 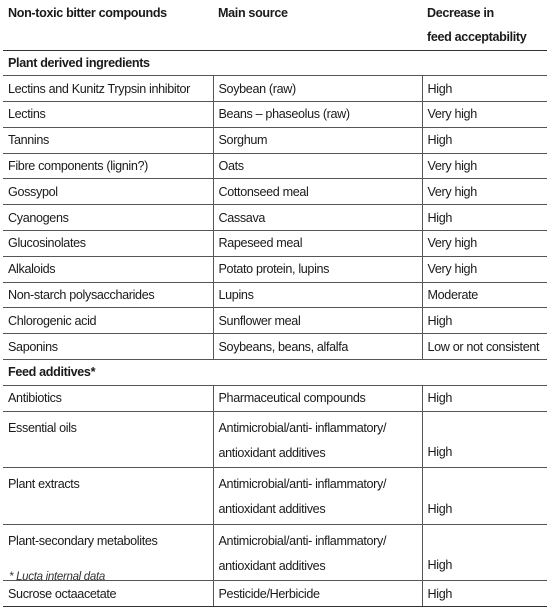 What do you see at coordinates (87, 12) in the screenshot?
I see `header-compounds: Non-toxic bitter compounds` at bounding box center [87, 12].